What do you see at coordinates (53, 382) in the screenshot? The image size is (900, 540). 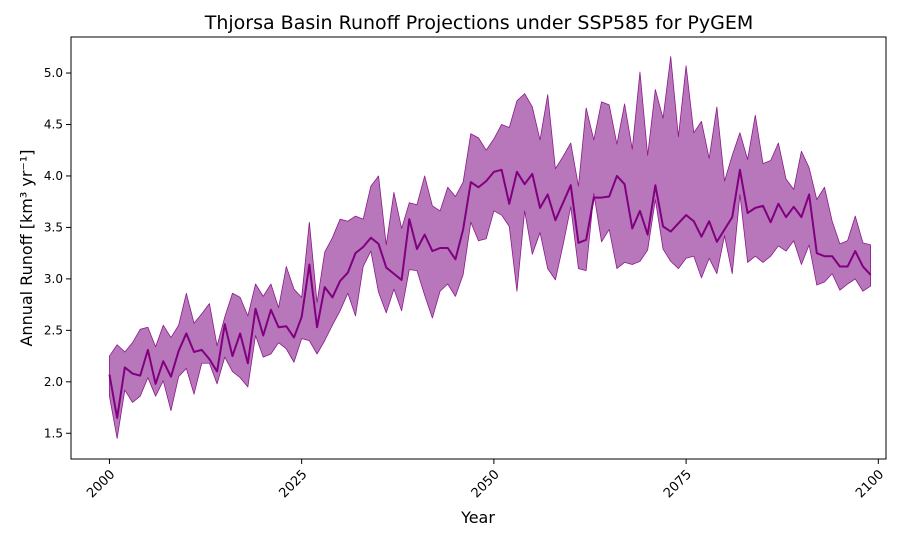 I see `y-tick-label: 2.0` at bounding box center [53, 382].